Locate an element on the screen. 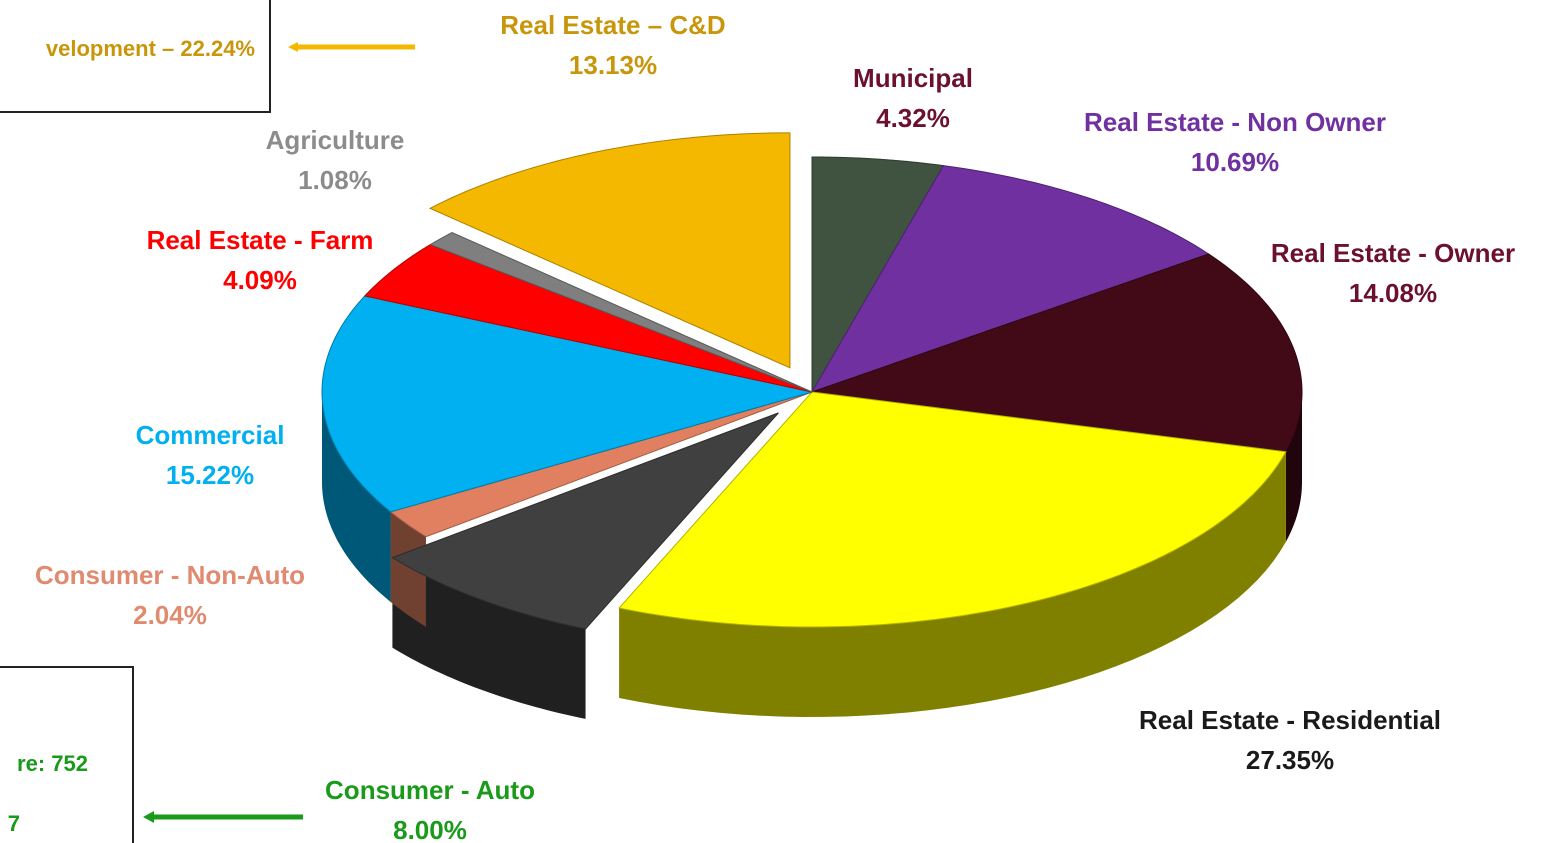  data-label-value: 15.22% is located at coordinates (210, 475).